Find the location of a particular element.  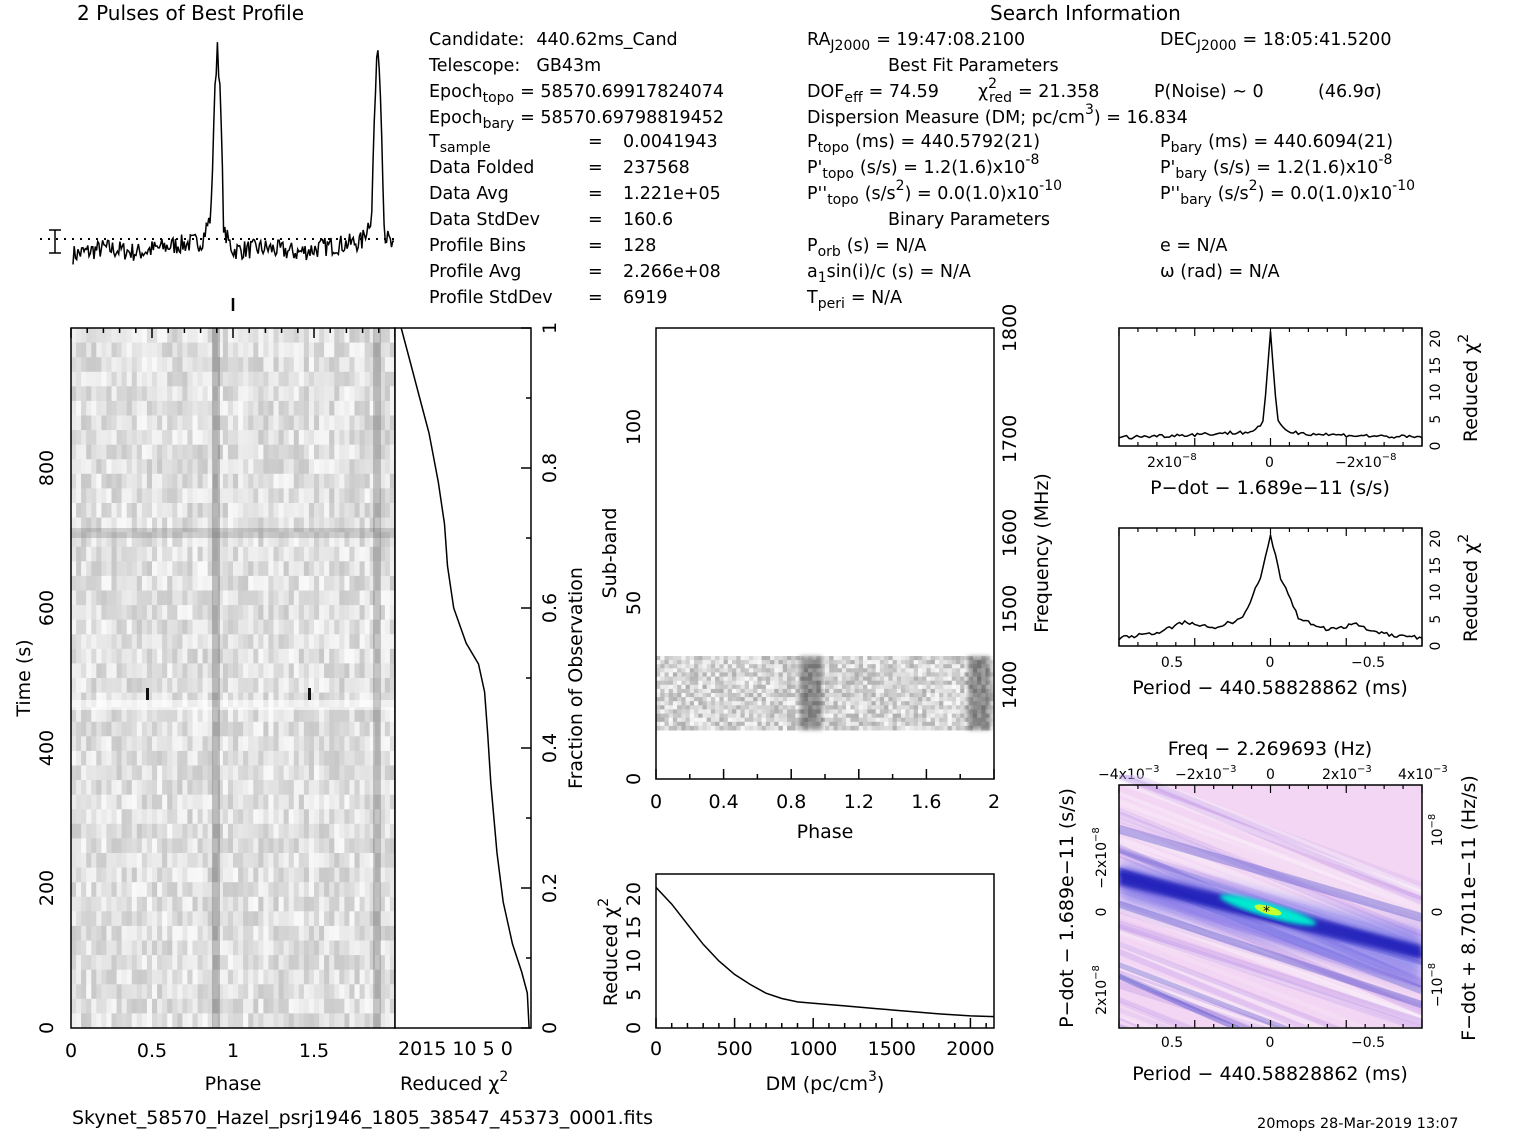

ppdot-streak is located at coordinates (1270, 959).